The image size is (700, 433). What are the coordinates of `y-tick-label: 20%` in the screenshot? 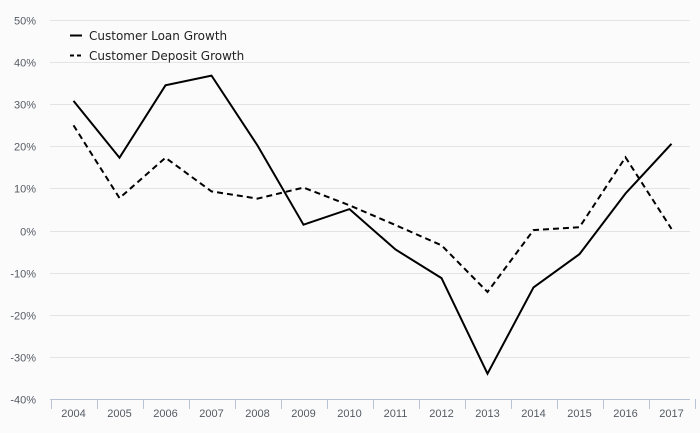 It's located at (25, 148).